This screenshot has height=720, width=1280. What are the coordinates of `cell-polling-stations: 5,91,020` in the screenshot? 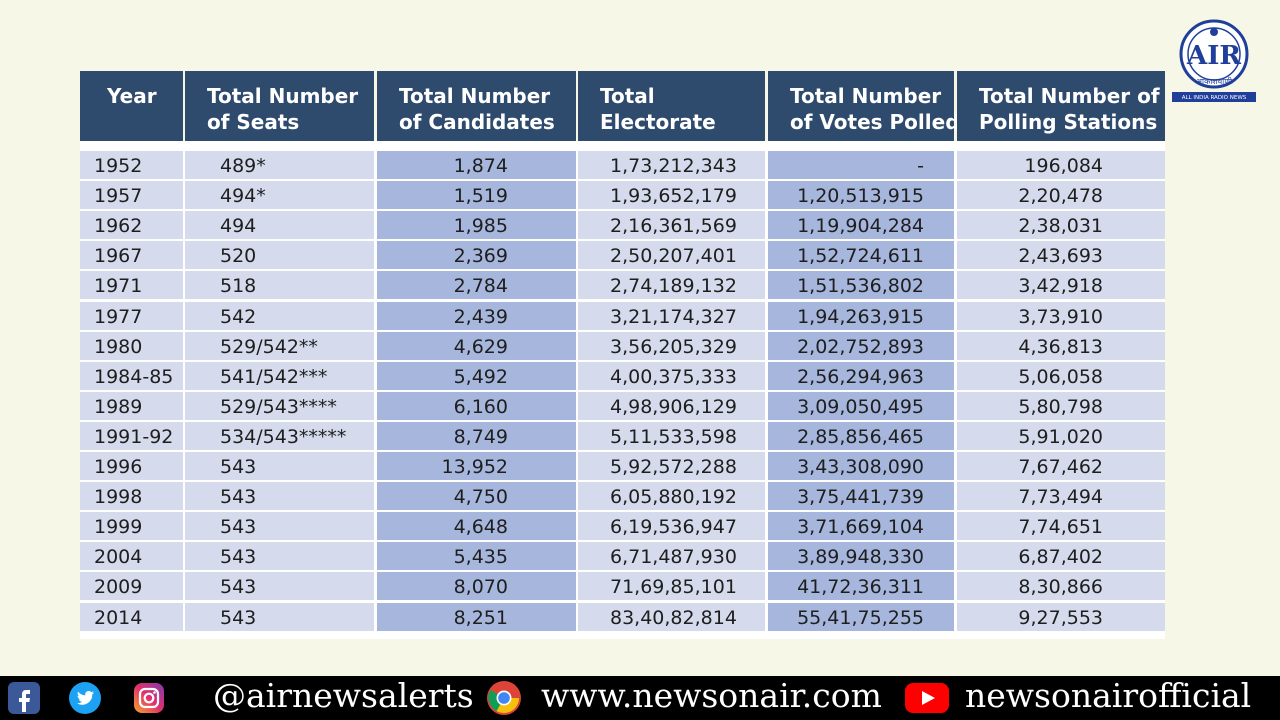 It's located at (1061, 435).